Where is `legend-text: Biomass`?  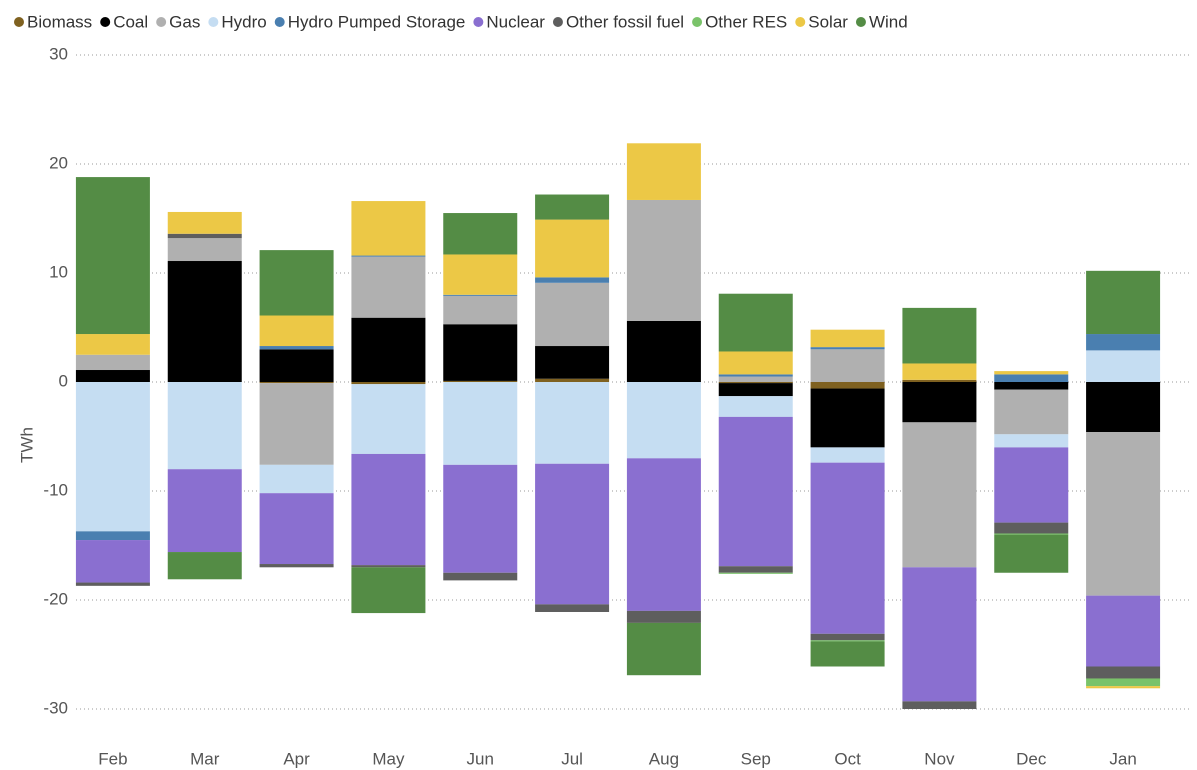
legend-text: Biomass is located at coordinates (59, 21).